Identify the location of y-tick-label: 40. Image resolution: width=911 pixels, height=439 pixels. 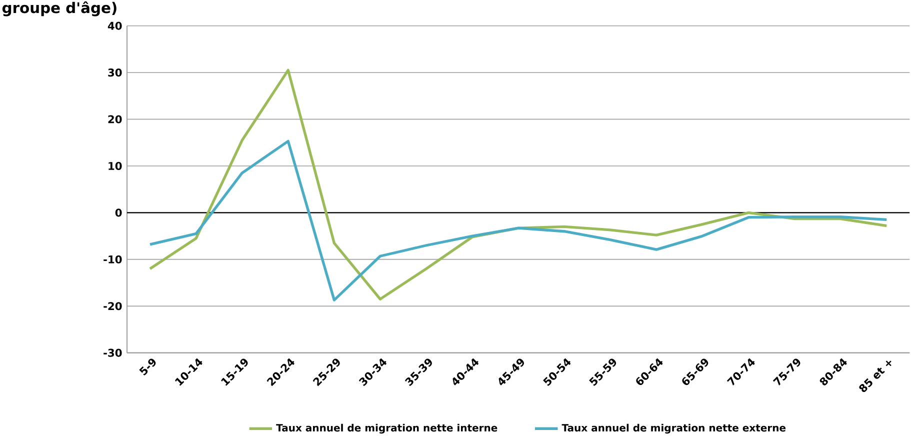
(115, 26).